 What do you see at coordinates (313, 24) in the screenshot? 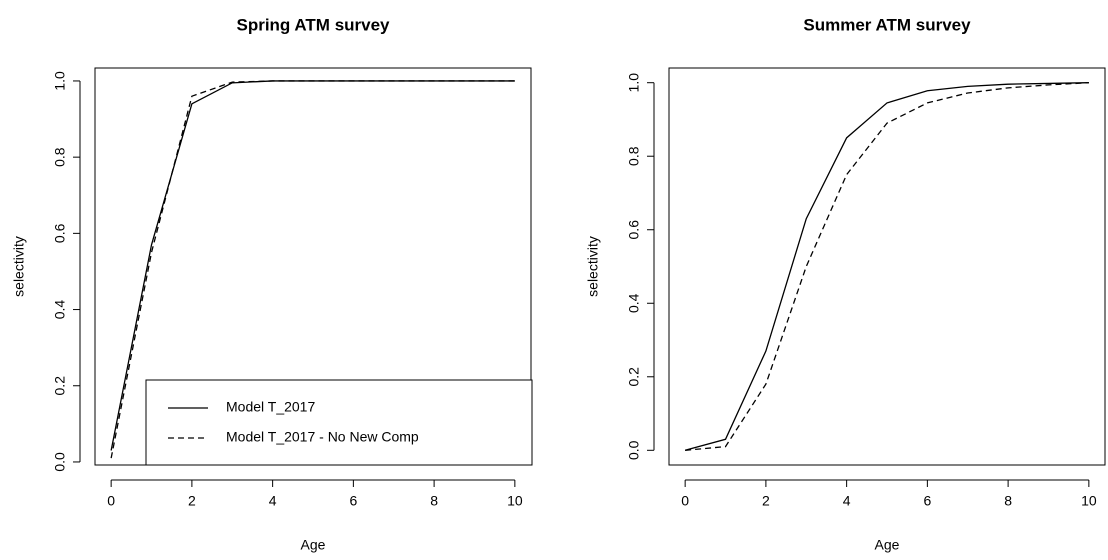
I see `chart-title: Spring ATM survey` at bounding box center [313, 24].